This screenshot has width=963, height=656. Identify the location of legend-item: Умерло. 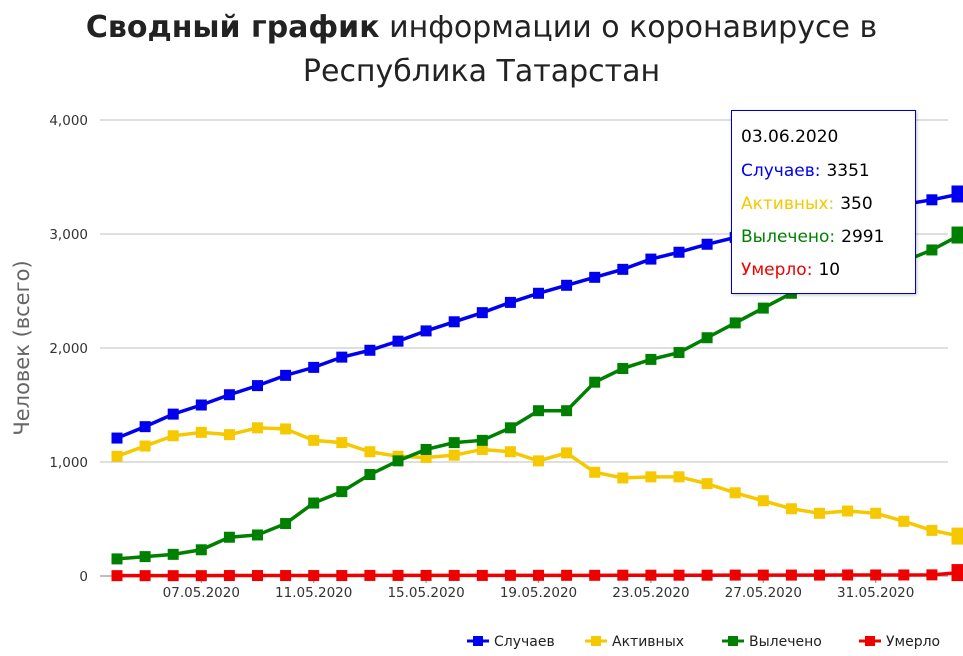
(899, 642).